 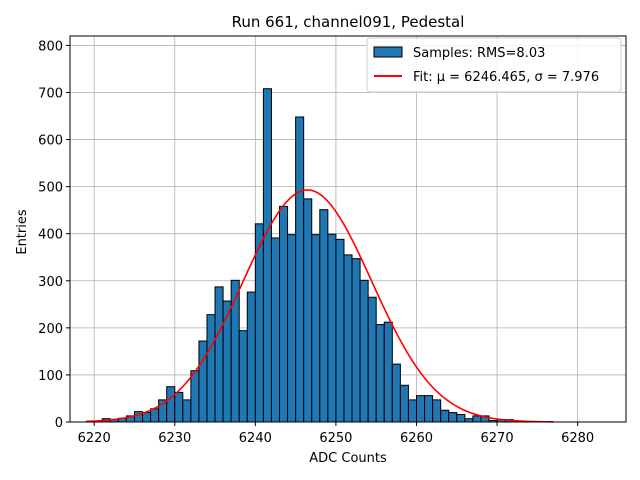 What do you see at coordinates (506, 77) in the screenshot?
I see `legend-fit-label: Fit: μ = 6246.465, σ = 7.976` at bounding box center [506, 77].